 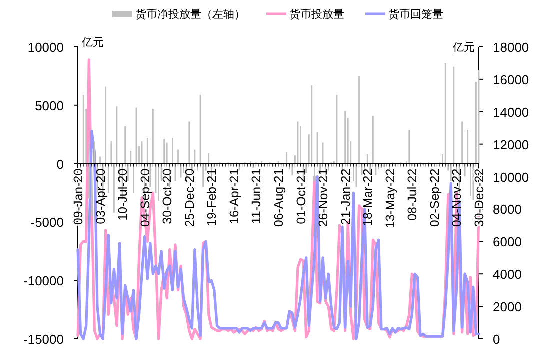 I want to click on xtick: 16-Apr-21, so click(x=234, y=196).